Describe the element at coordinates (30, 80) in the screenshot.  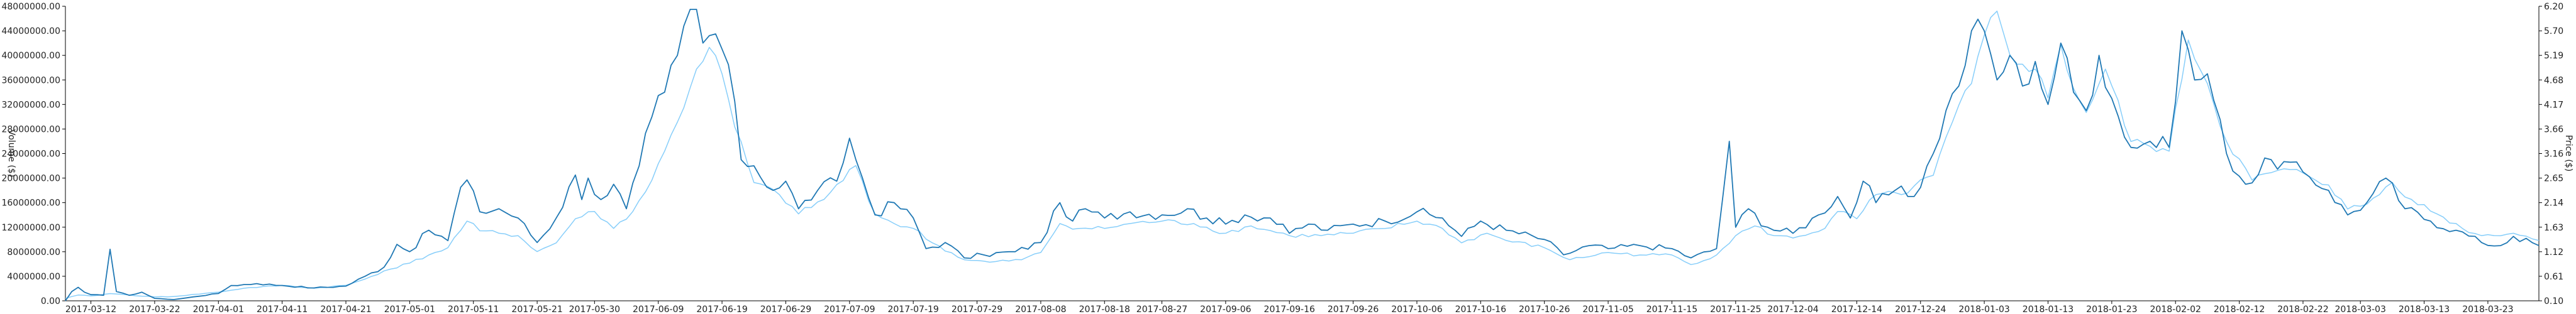
I see `y-left-tick-label: 36000000.00` at that location.